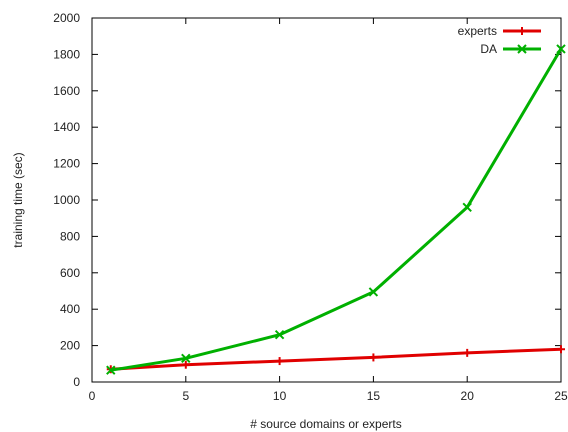 This screenshot has width=568, height=432. What do you see at coordinates (70, 273) in the screenshot?
I see `y-tick-label: 600` at bounding box center [70, 273].